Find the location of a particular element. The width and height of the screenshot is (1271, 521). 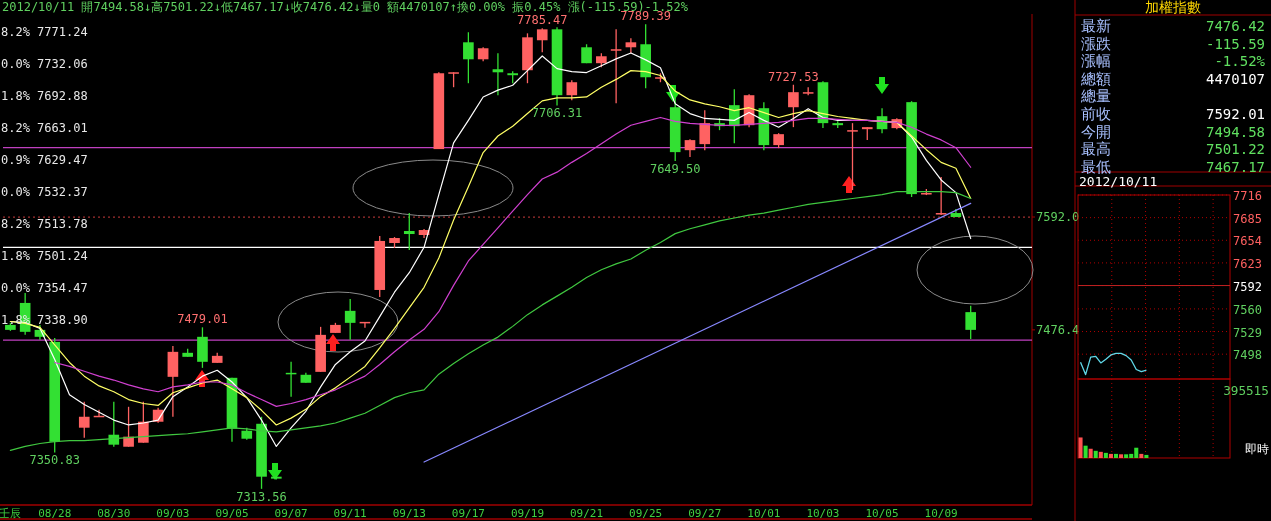

text: 7467.17 is located at coordinates (1235, 166).